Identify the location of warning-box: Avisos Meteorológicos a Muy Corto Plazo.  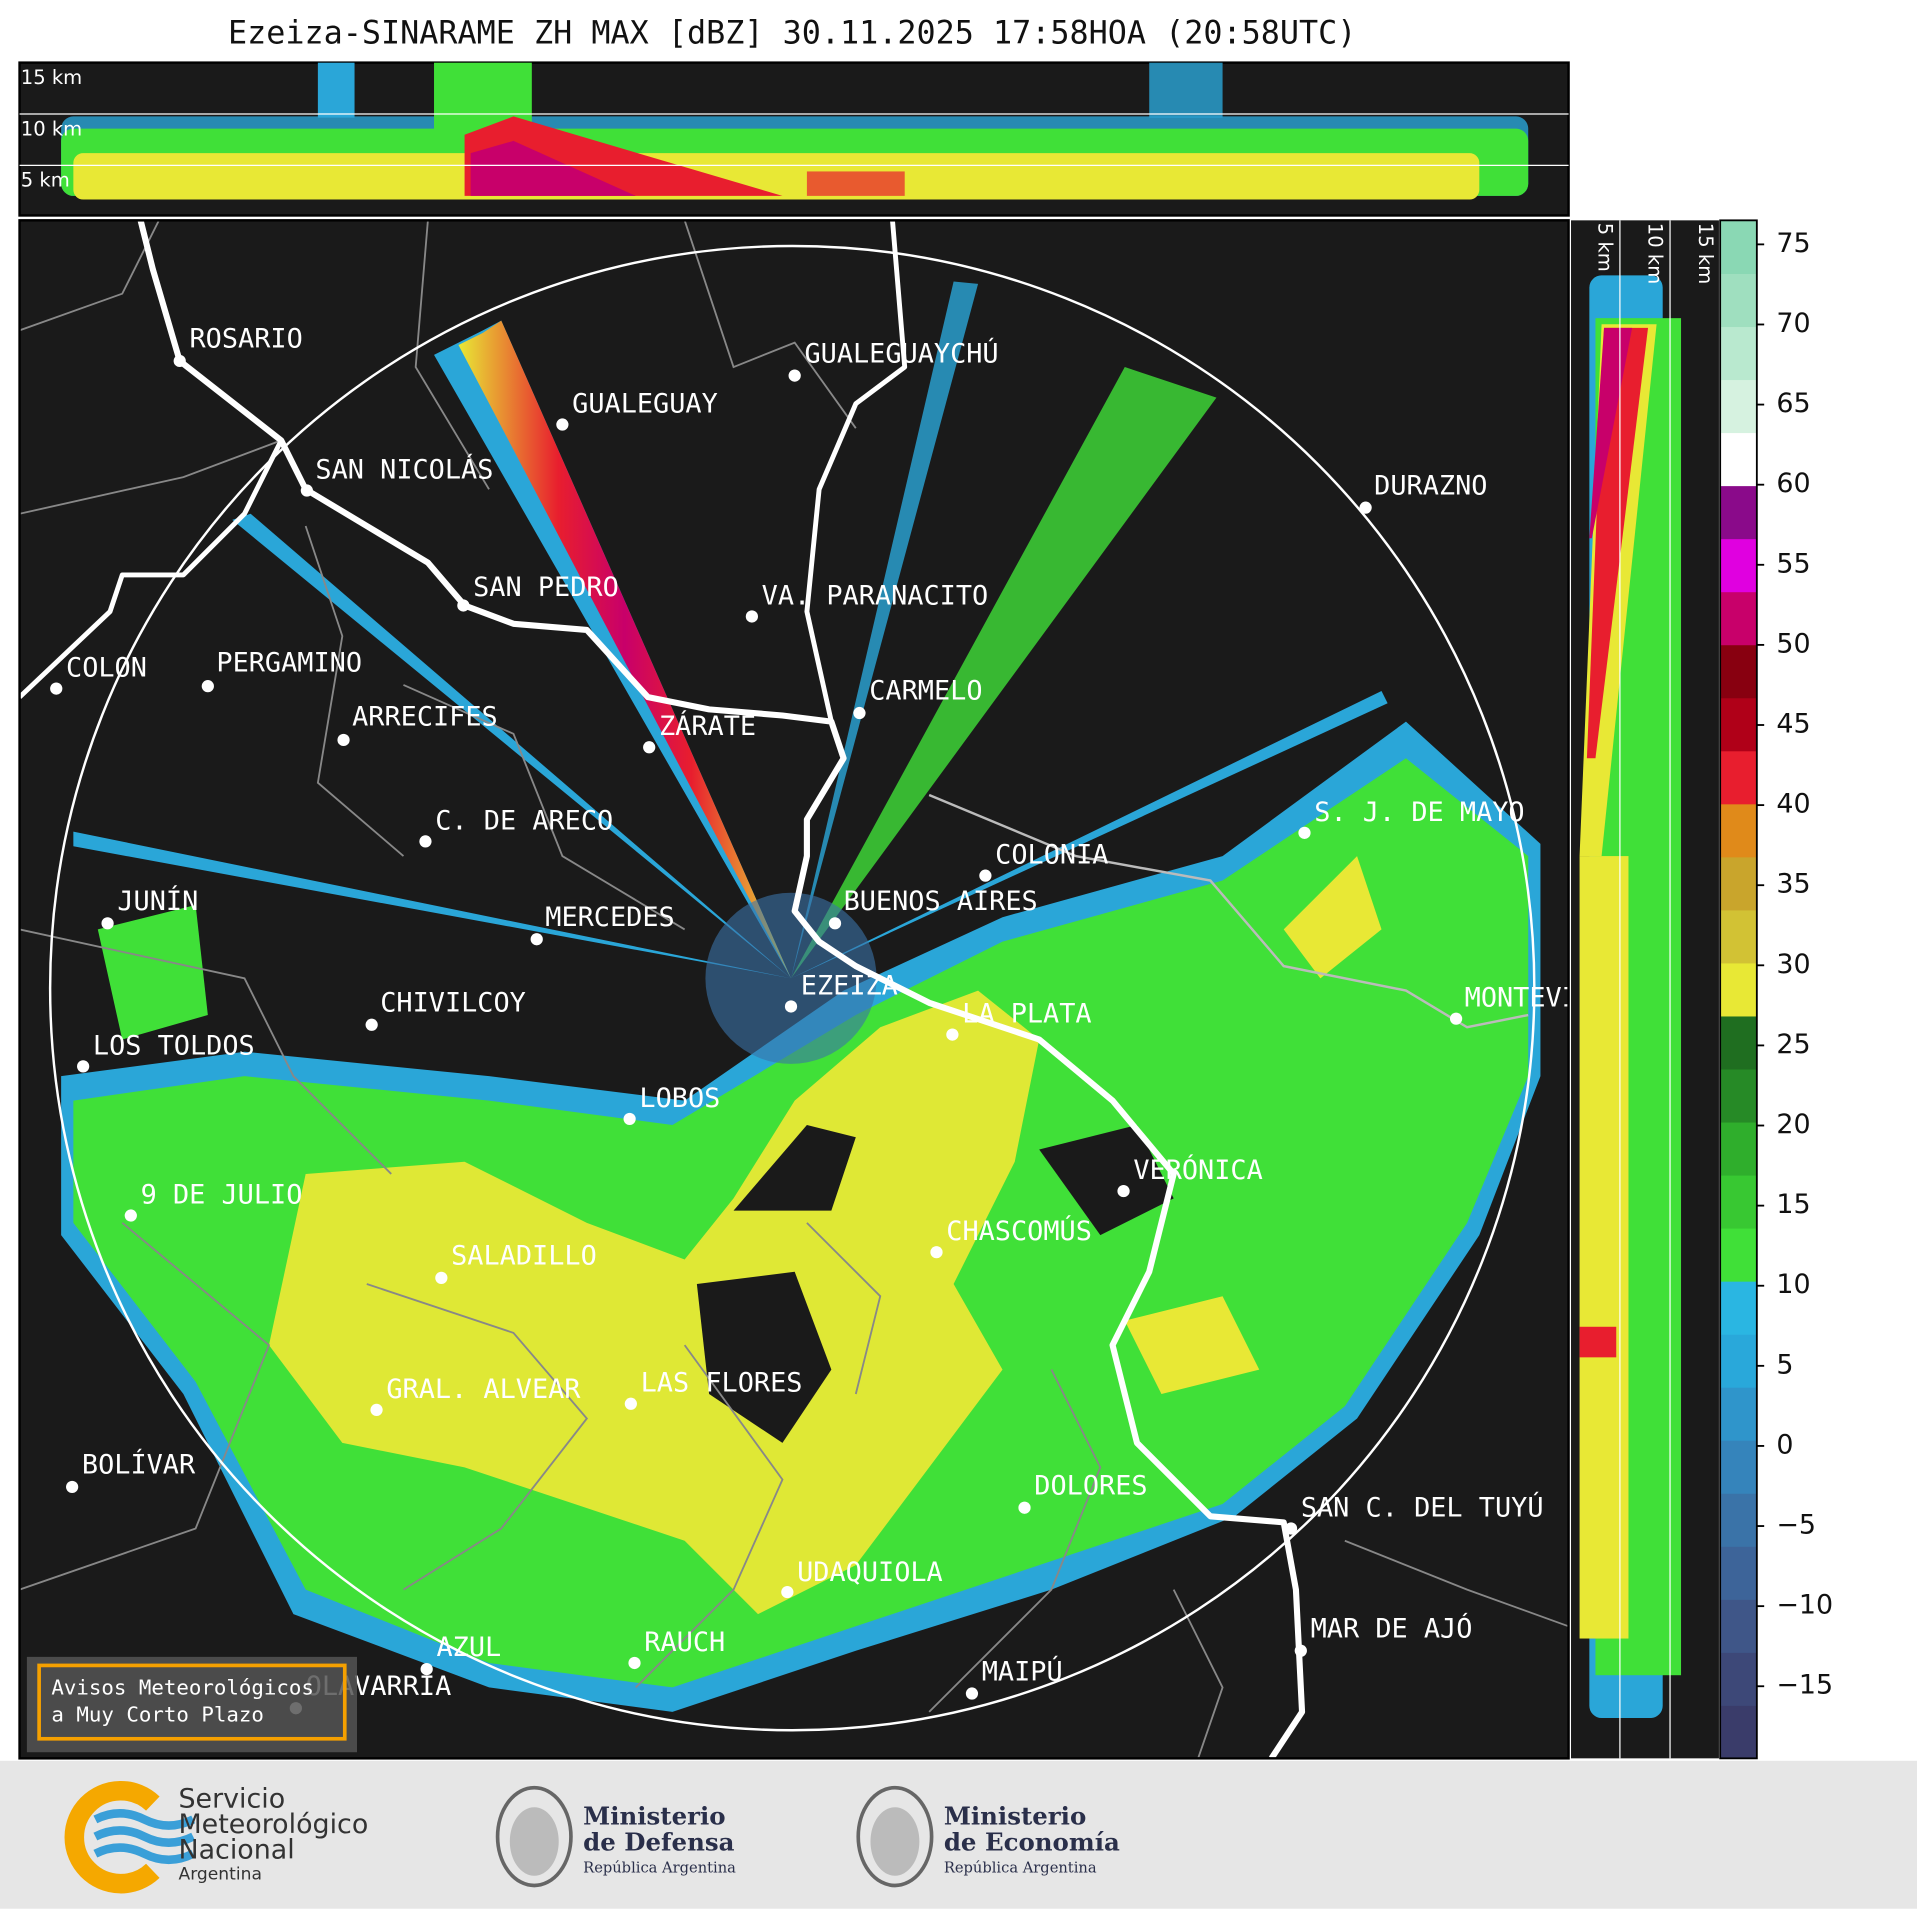
(191, 1704).